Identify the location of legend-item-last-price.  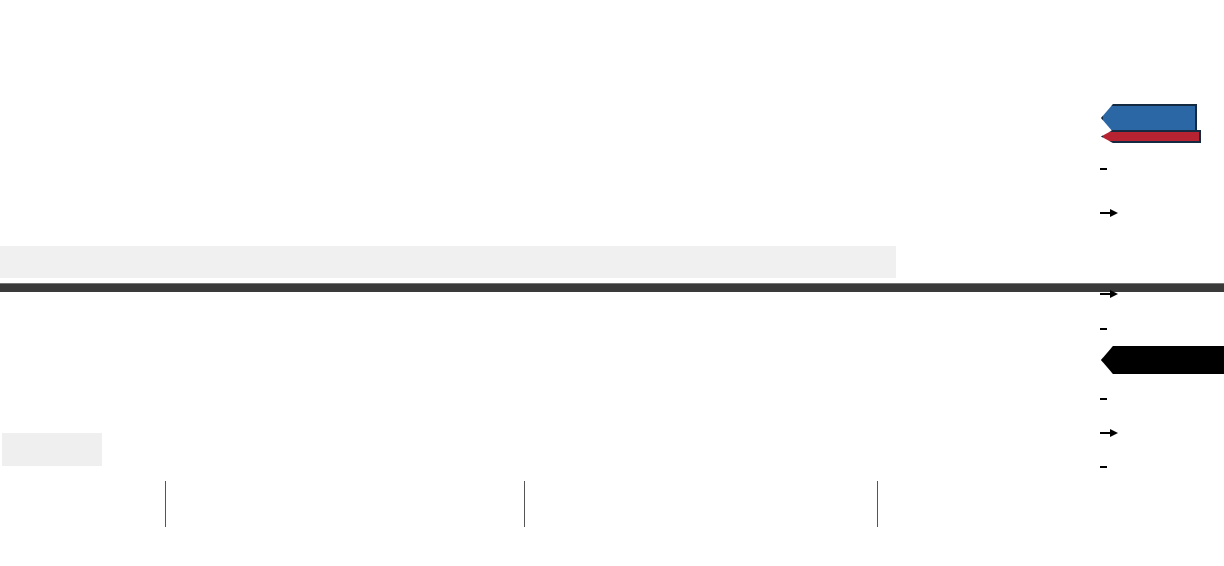
(16, 262).